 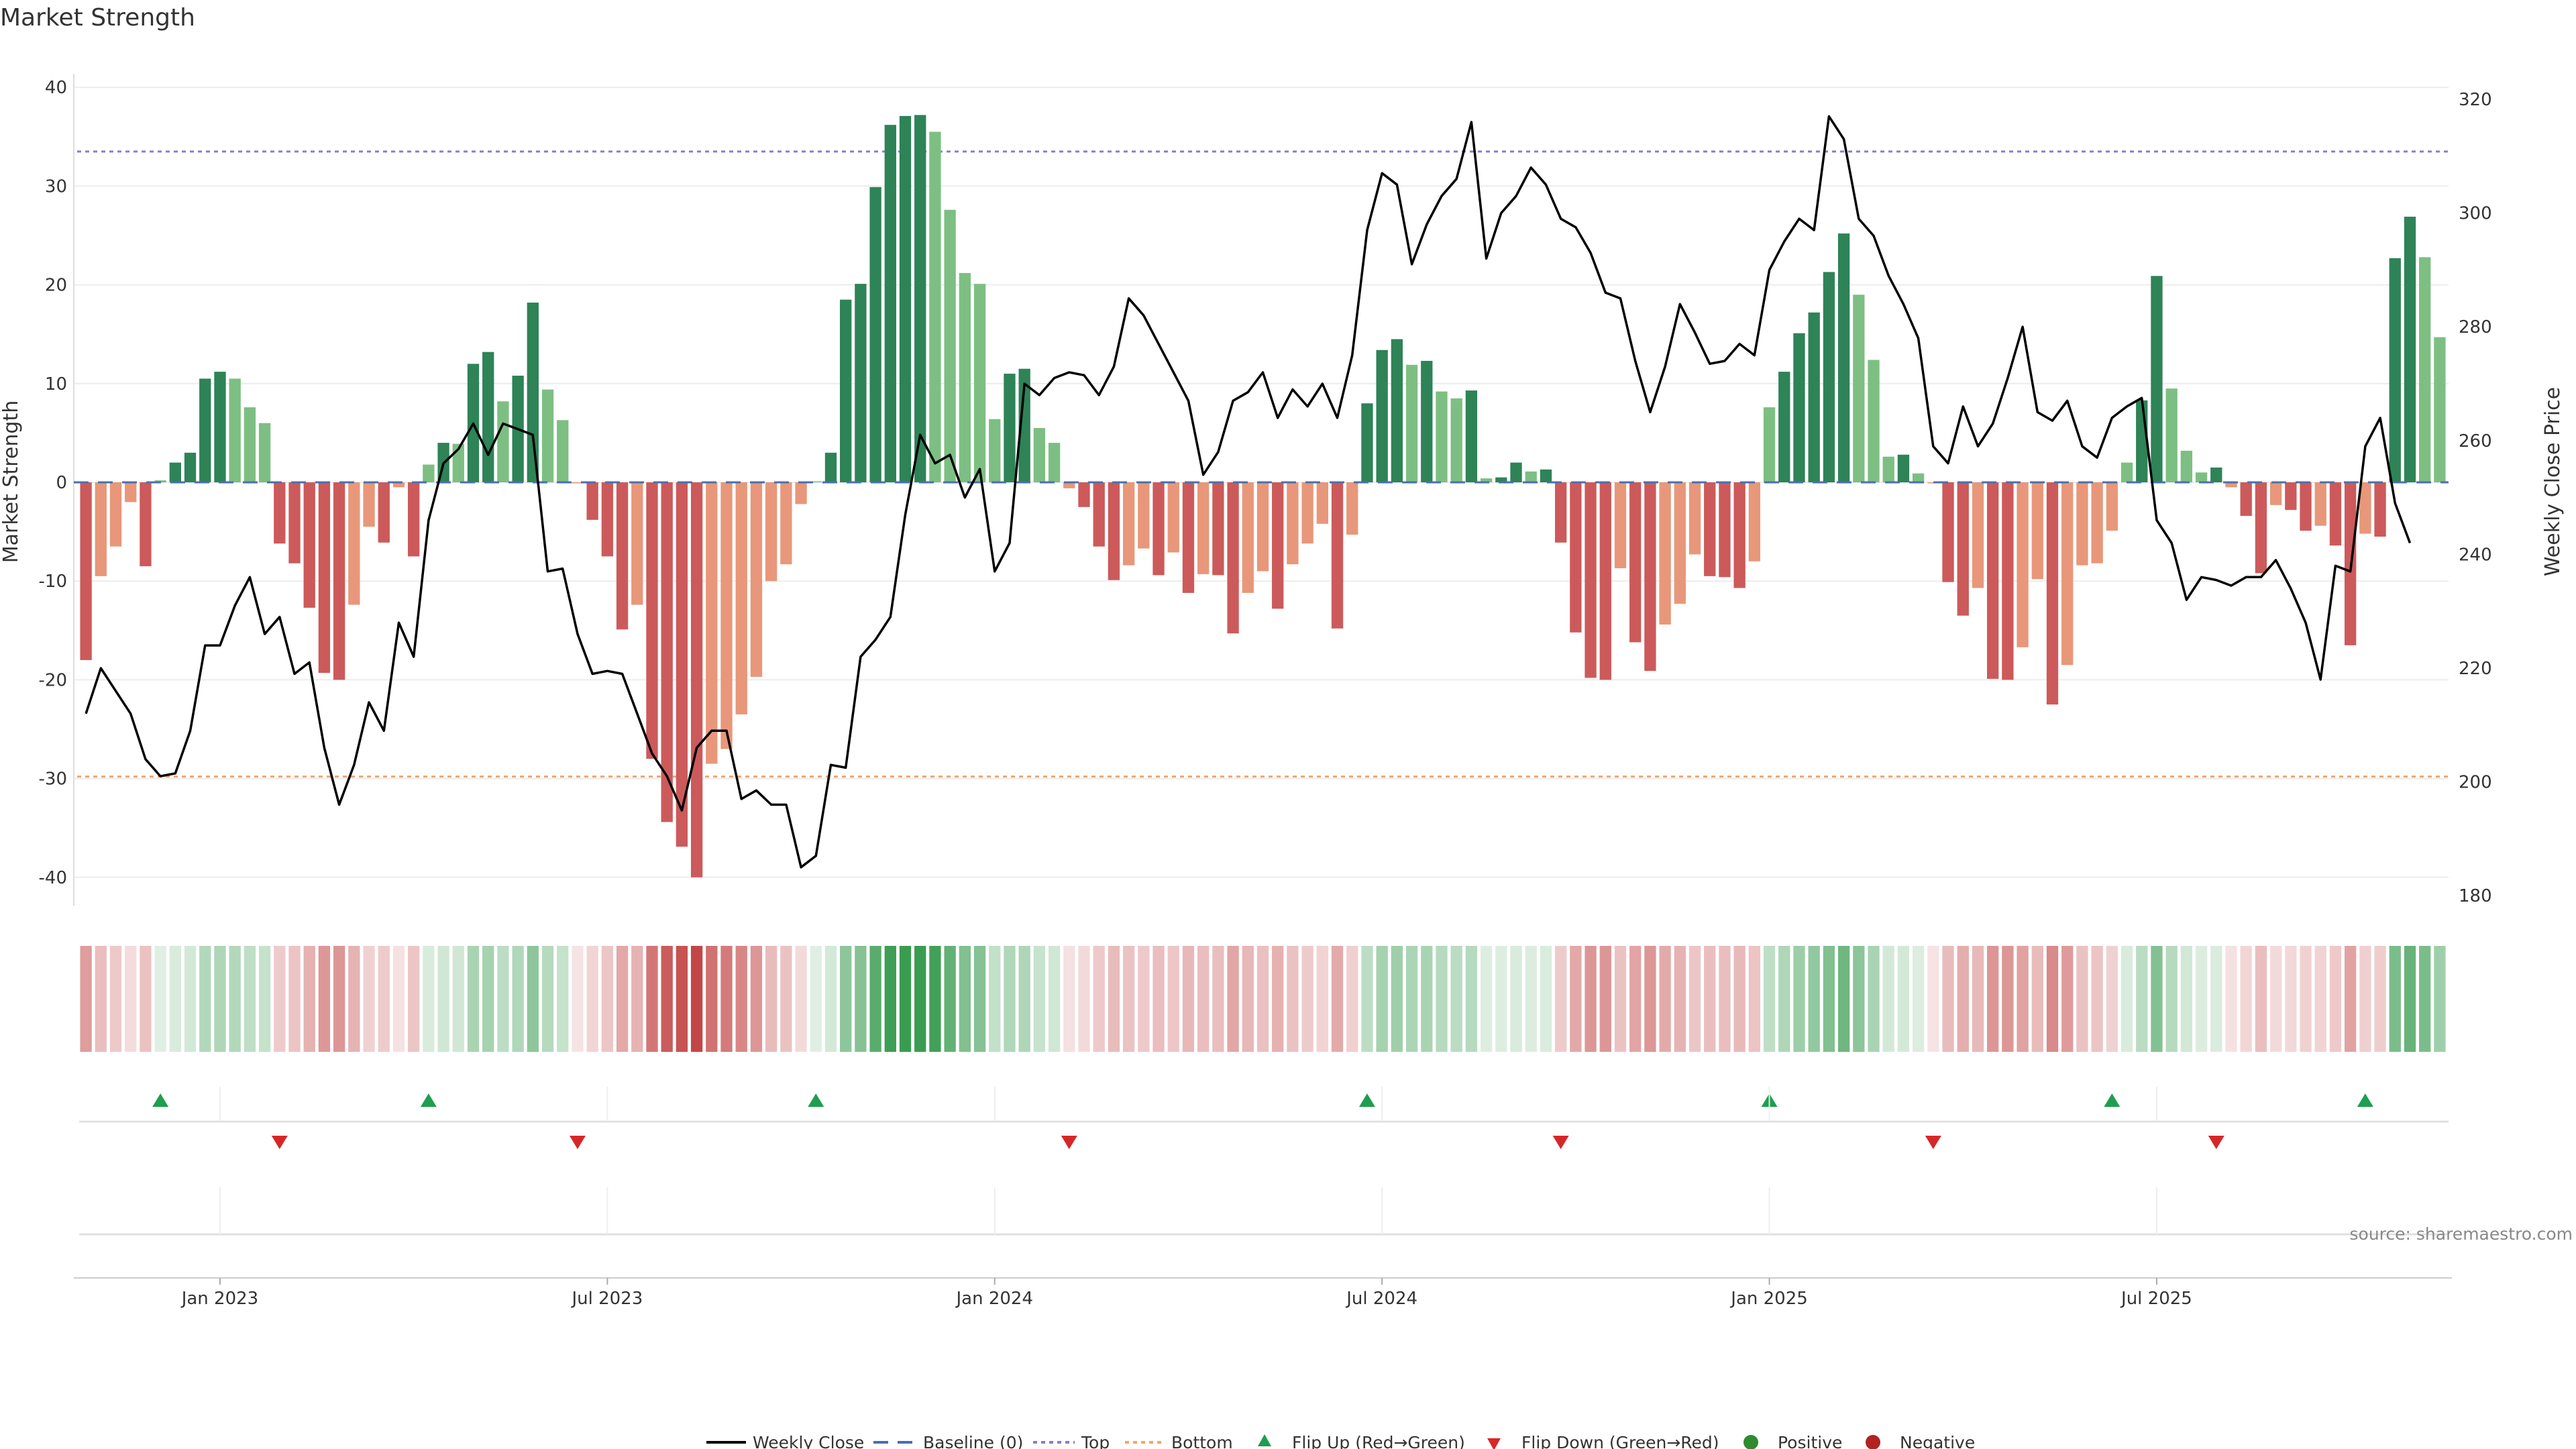 What do you see at coordinates (11, 481) in the screenshot?
I see `y-axis-label: Market Strength` at bounding box center [11, 481].